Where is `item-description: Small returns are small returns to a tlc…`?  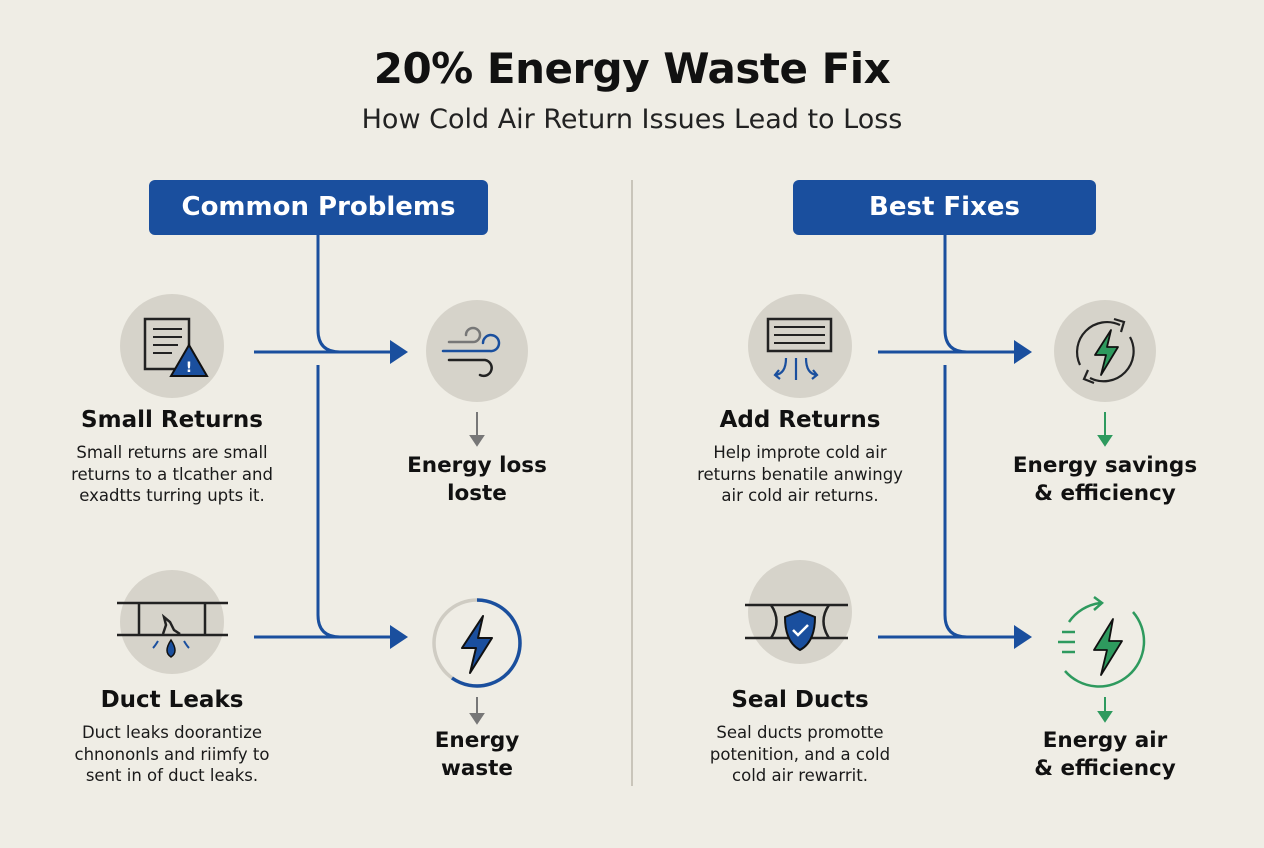 item-description: Small returns are small returns to a tlc… is located at coordinates (172, 474).